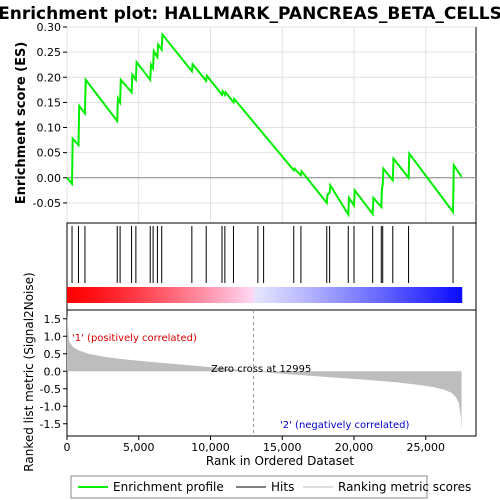  What do you see at coordinates (280, 461) in the screenshot?
I see `x-axis-label: Rank in Ordered Dataset` at bounding box center [280, 461].